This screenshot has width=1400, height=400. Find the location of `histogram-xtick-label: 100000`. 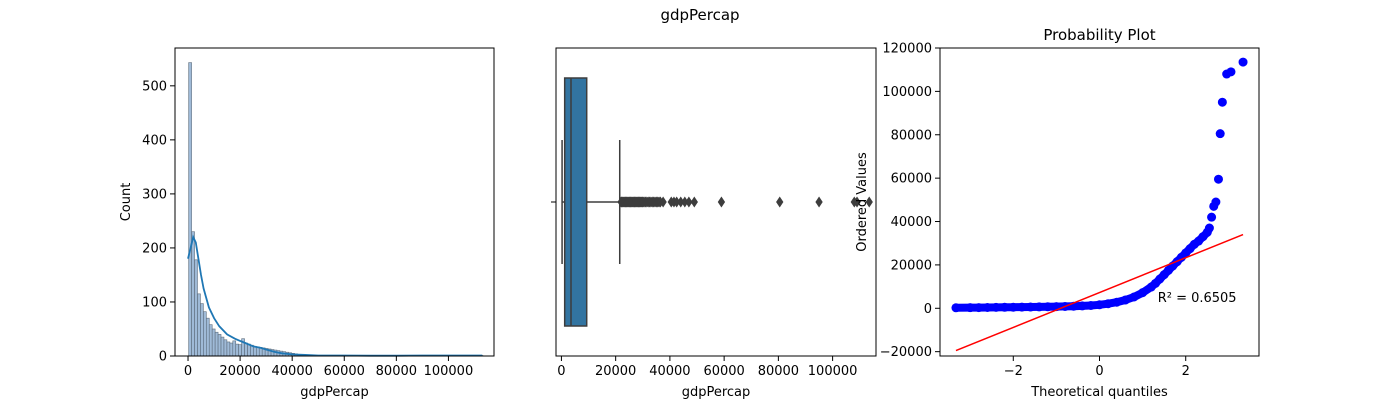

histogram-xtick-label: 100000 is located at coordinates (449, 371).